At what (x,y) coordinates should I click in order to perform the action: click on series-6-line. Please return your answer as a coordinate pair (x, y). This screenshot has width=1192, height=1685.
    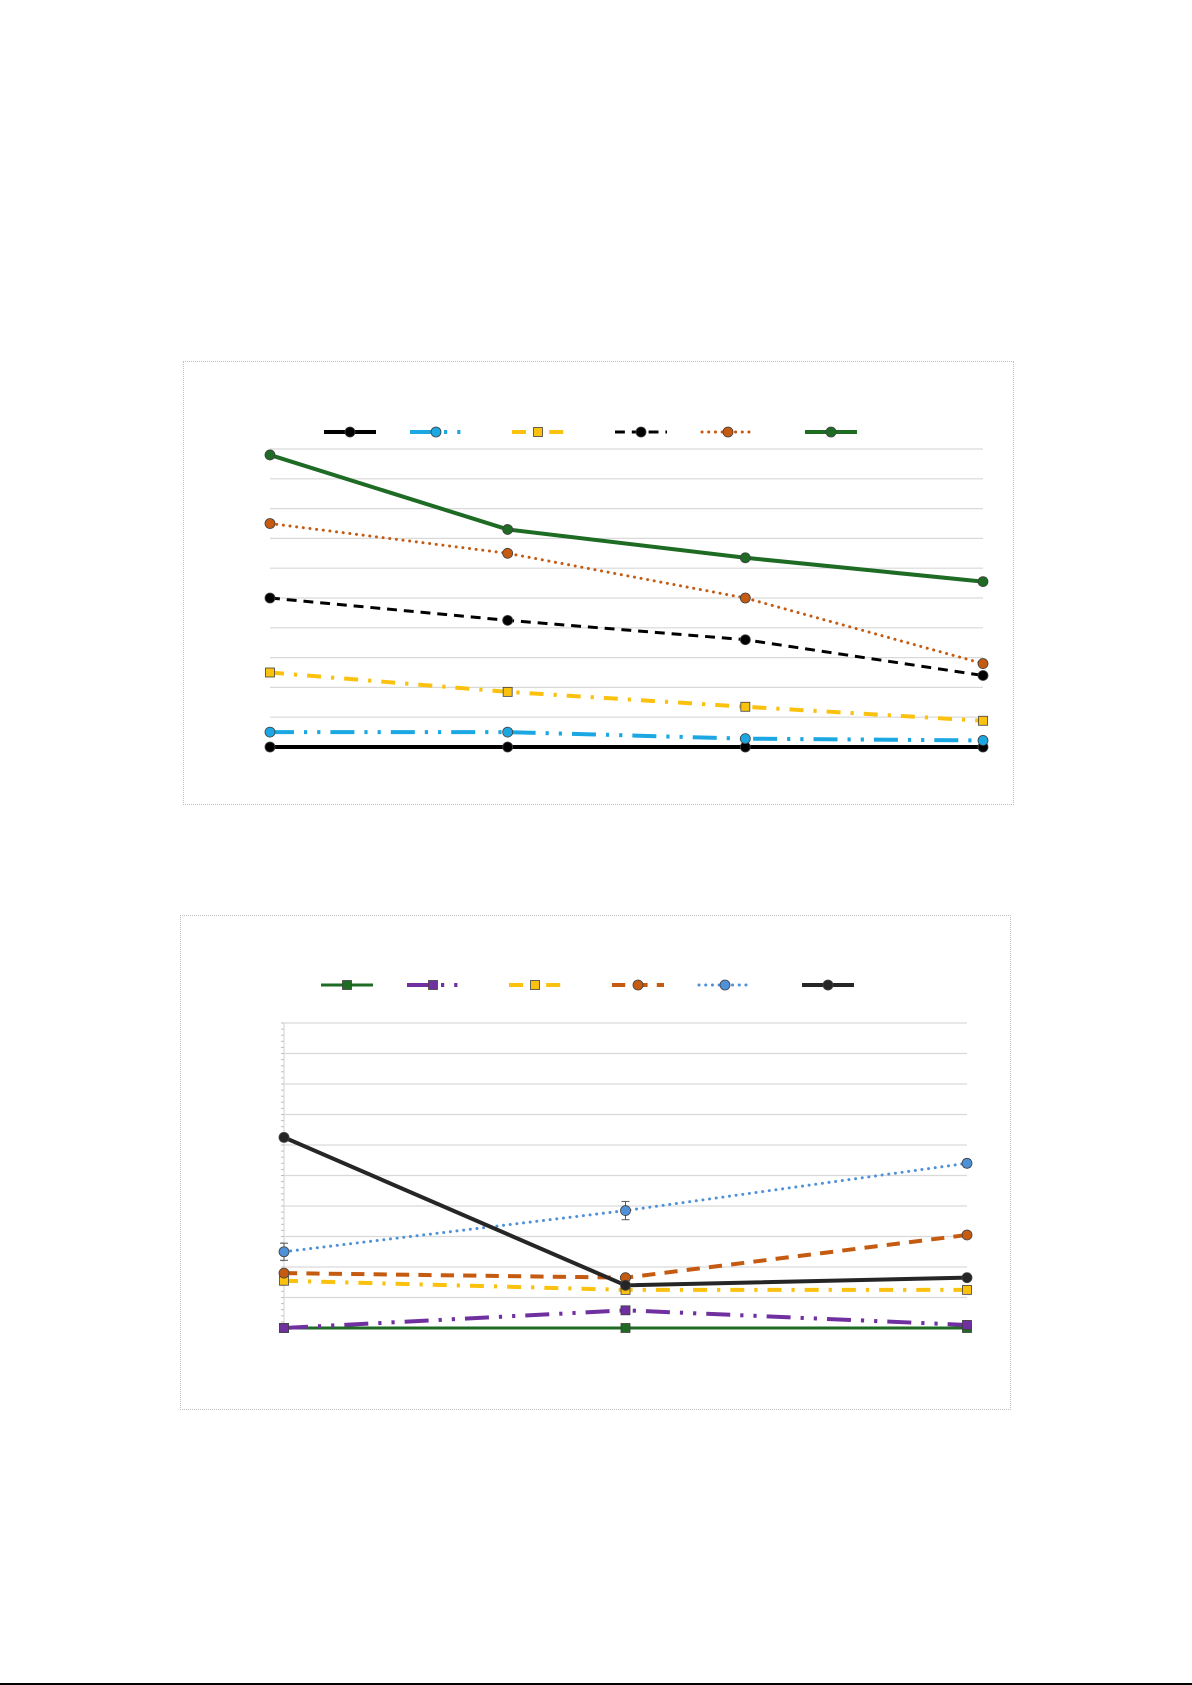
    Looking at the image, I should click on (626, 518).